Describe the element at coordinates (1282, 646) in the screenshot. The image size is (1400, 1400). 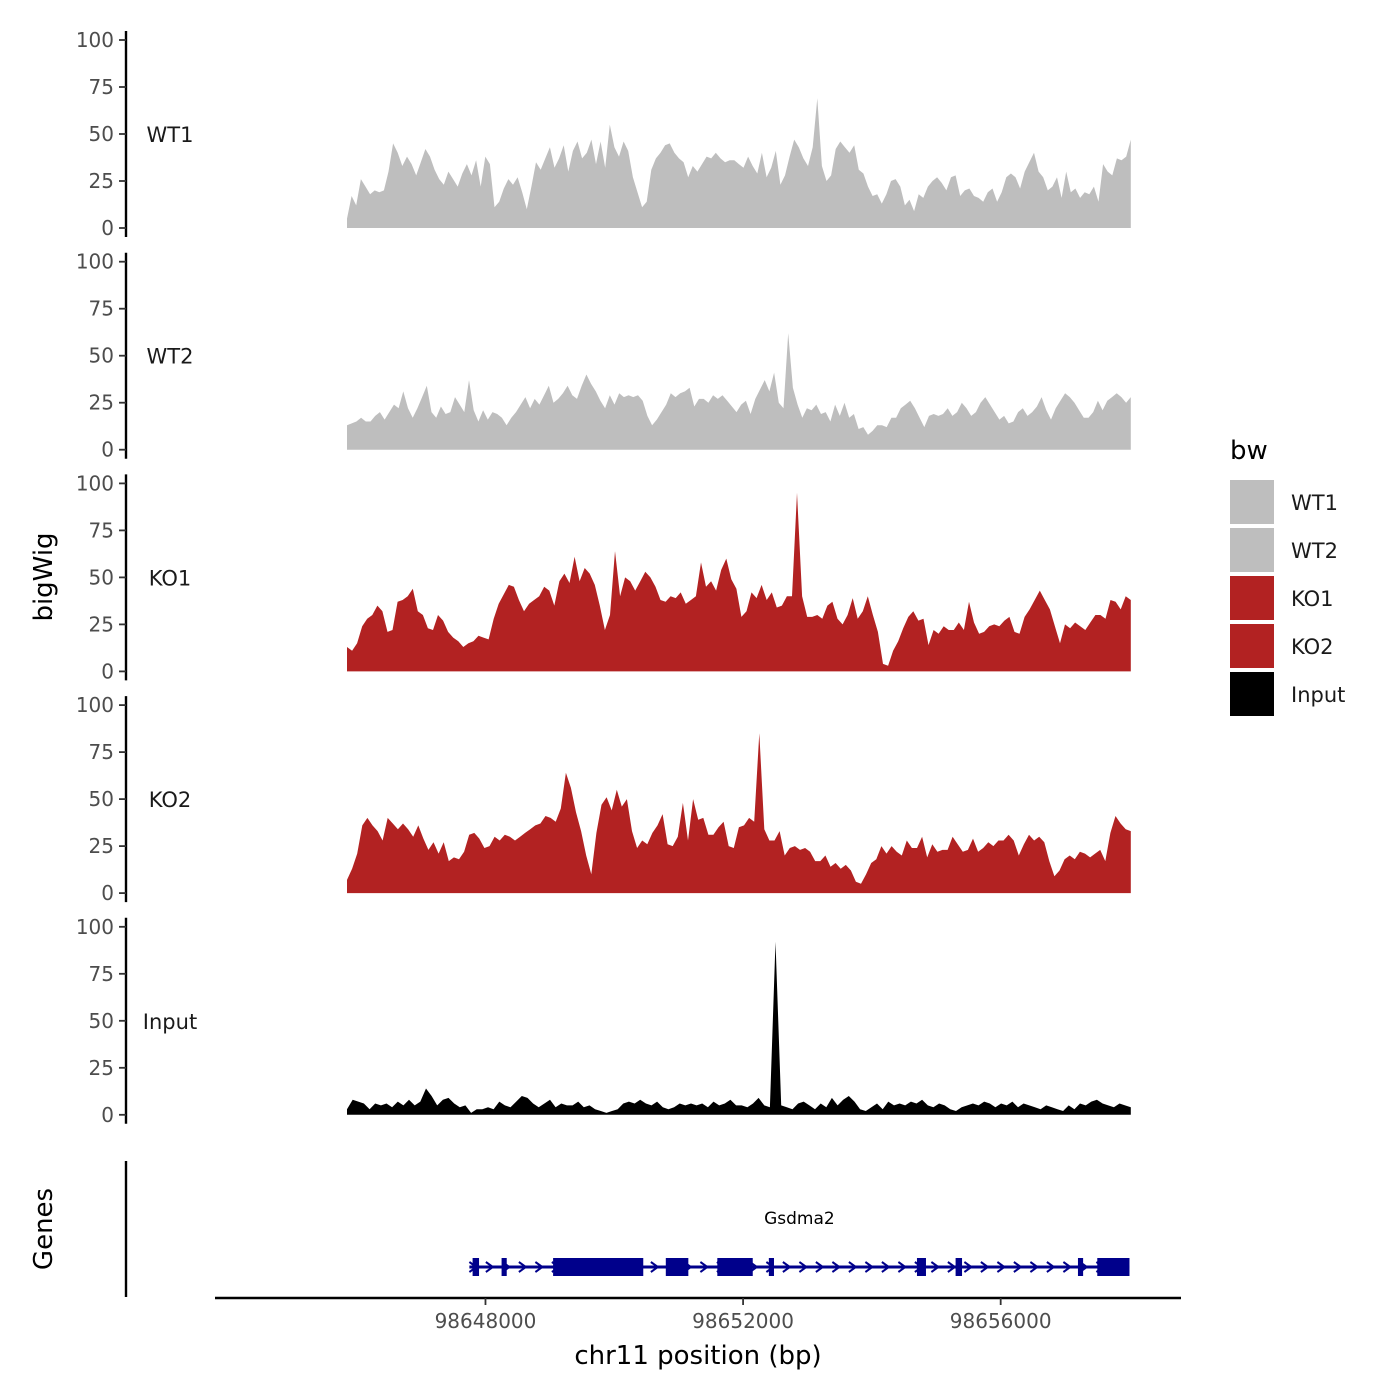
I see `legend-item-ko2: KO2` at that location.